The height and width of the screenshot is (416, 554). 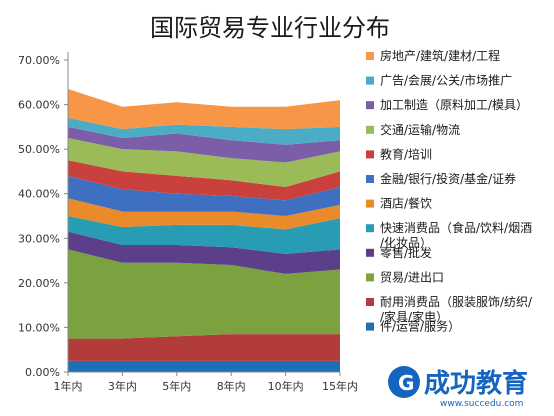 What do you see at coordinates (176, 386) in the screenshot?
I see `x-tick-label: 5年内` at bounding box center [176, 386].